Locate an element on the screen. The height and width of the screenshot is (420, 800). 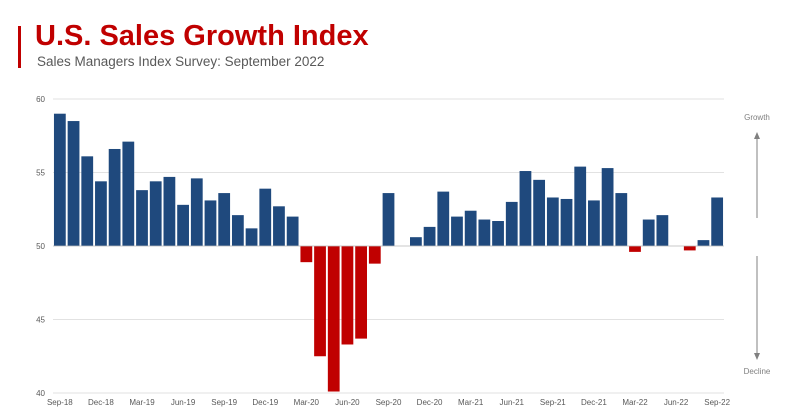
x-tick-label: Mar-20 is located at coordinates (307, 402).